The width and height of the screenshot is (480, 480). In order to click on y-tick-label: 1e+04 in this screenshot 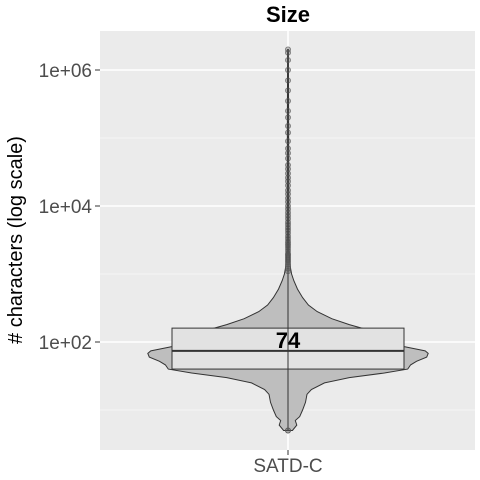, I will do `click(66, 207)`.